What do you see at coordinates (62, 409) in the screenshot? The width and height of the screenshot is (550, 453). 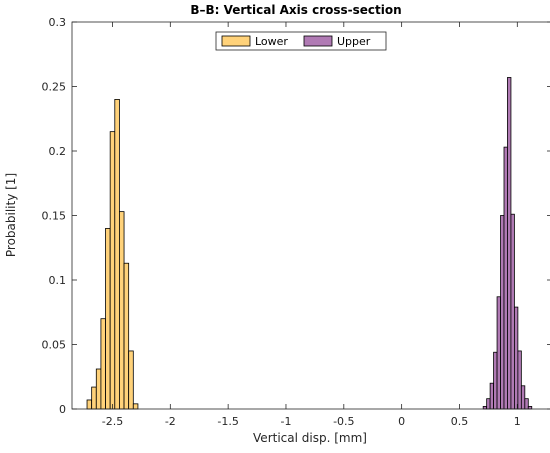 I see `y-tick-label-0: 0` at bounding box center [62, 409].